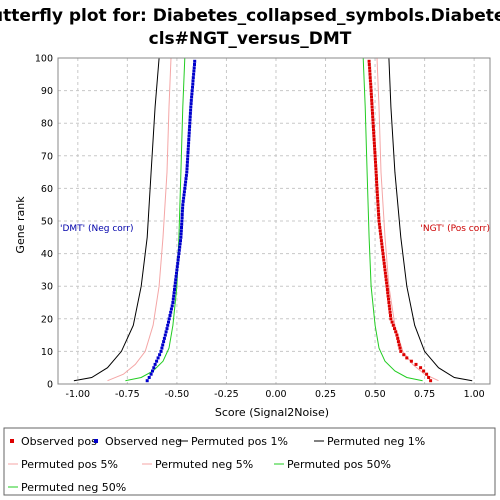 The height and width of the screenshot is (500, 500). Describe the element at coordinates (275, 394) in the screenshot. I see `x-tick-label: 0.00` at that location.